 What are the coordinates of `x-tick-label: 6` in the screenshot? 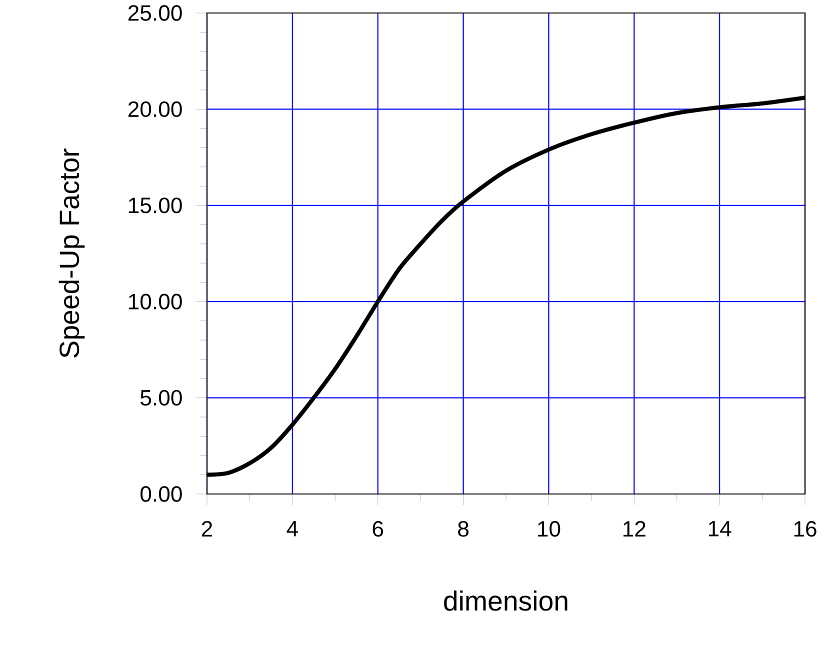 It's located at (378, 529).